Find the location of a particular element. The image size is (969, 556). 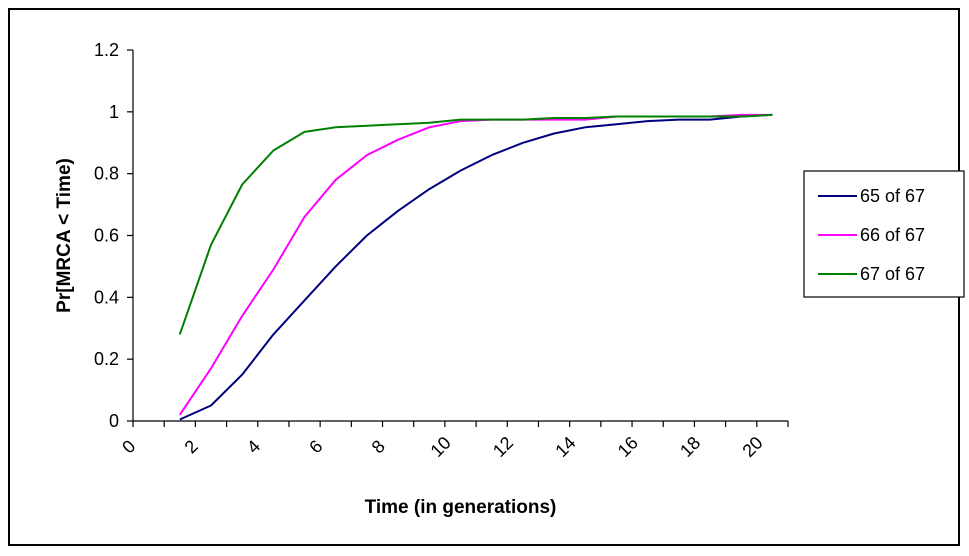

x-tick-label: 10 is located at coordinates (441, 447).